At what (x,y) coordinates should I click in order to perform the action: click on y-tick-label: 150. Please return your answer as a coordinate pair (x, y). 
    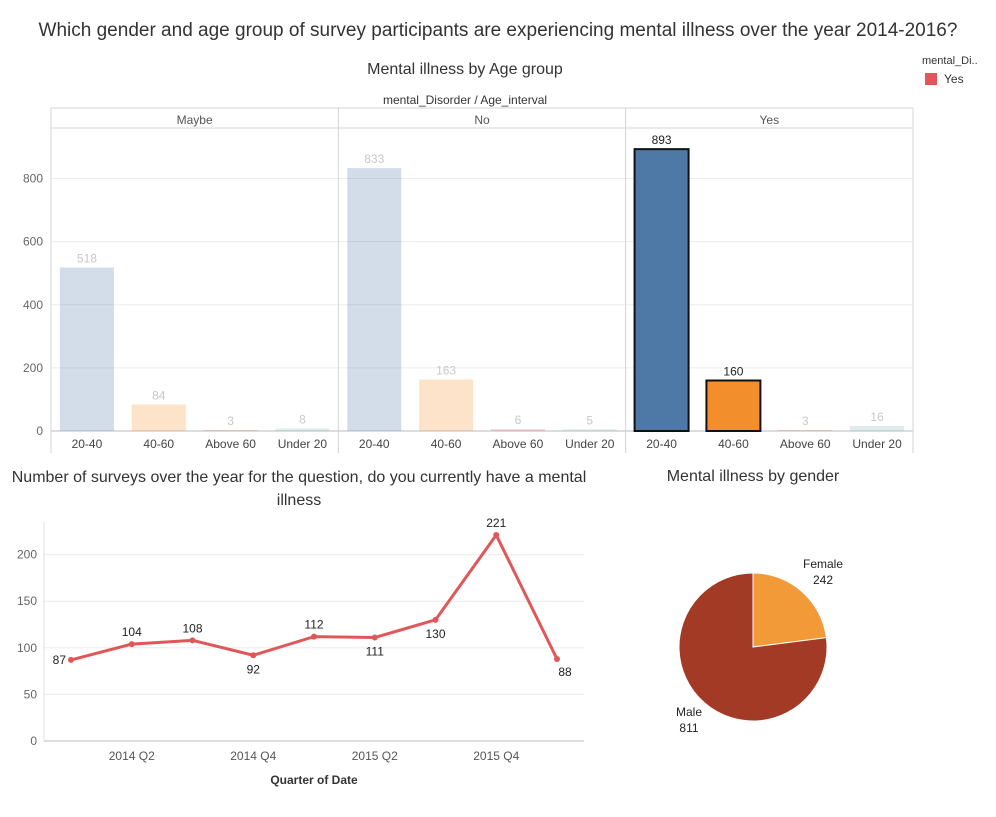
    Looking at the image, I should click on (27, 601).